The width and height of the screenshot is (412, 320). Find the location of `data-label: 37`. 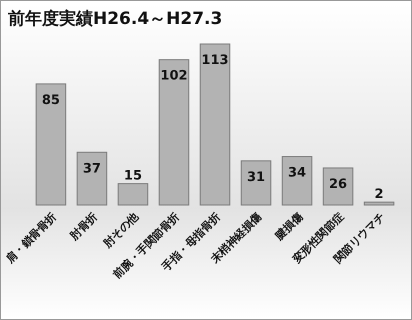

data-label: 37 is located at coordinates (91, 168).